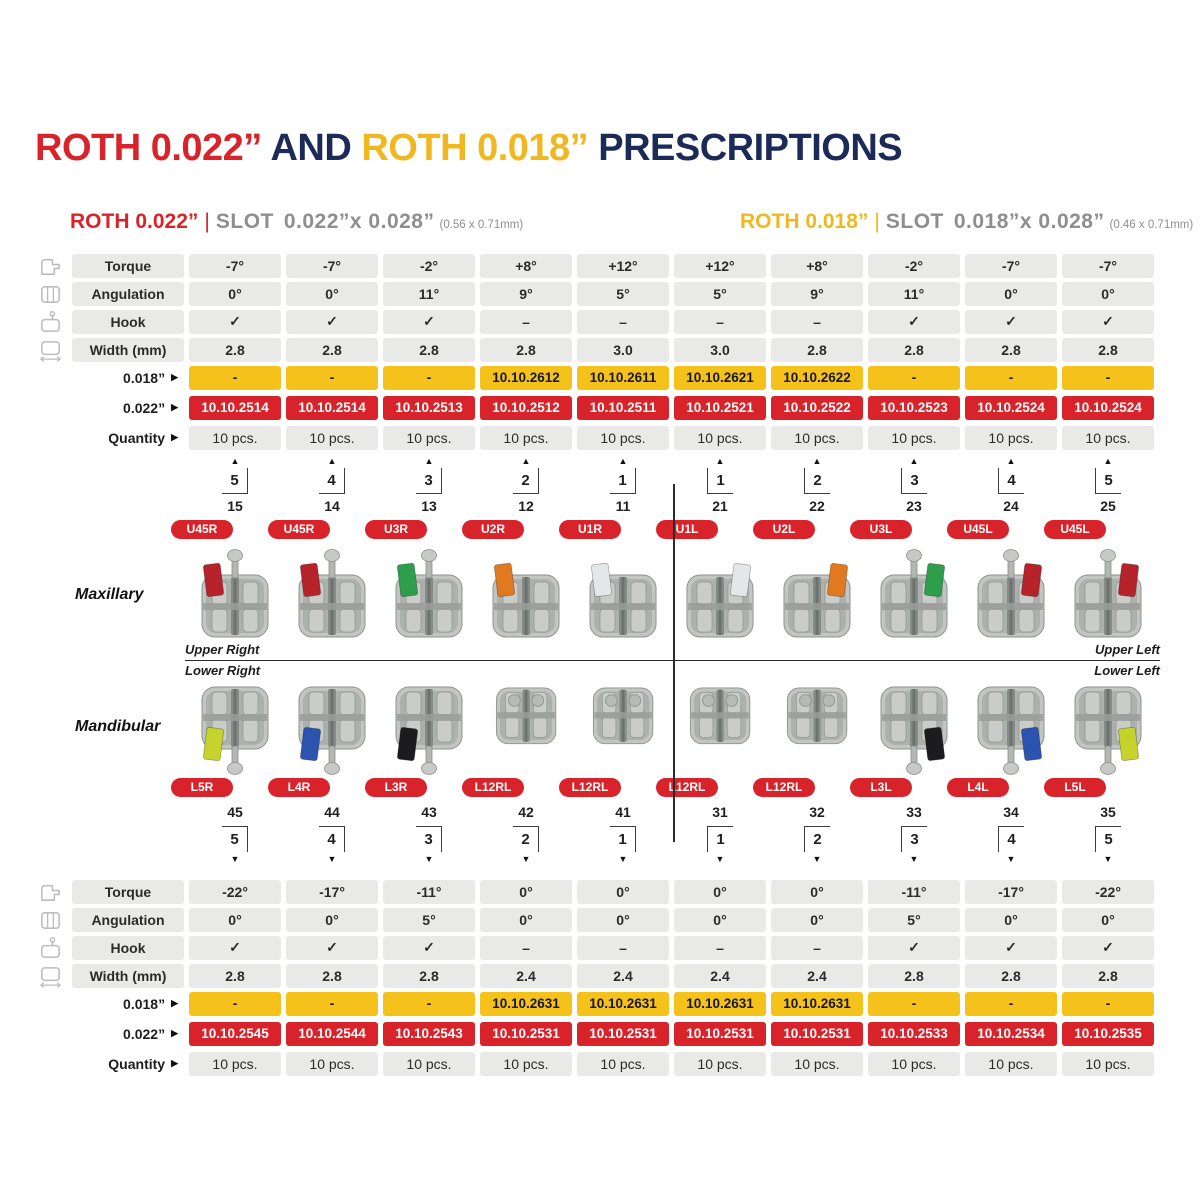 This screenshot has height=1200, width=1200. Describe the element at coordinates (235, 265) in the screenshot. I see `spec-value-cell: -7°` at that location.